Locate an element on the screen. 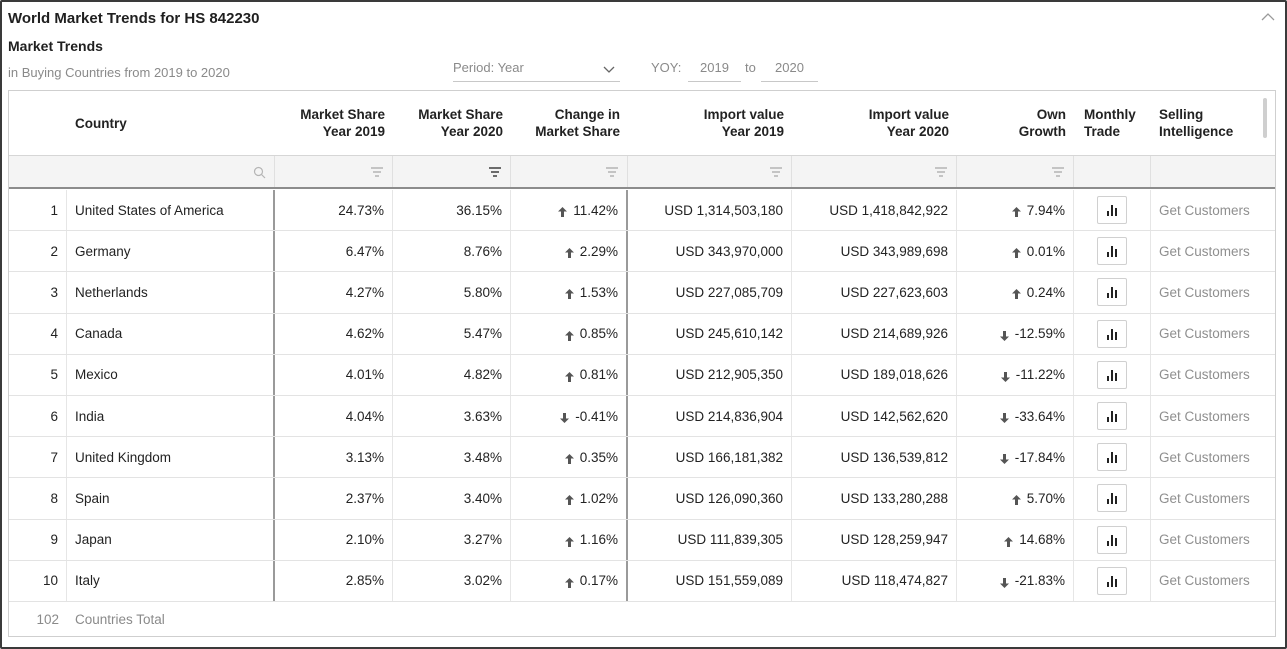  change-value: 0.17% is located at coordinates (598, 581).